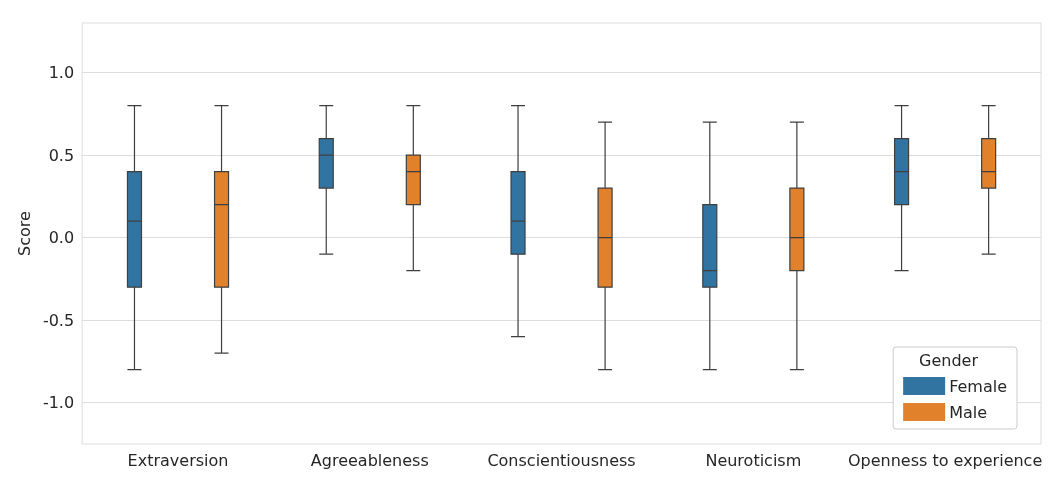 This screenshot has width=1053, height=477. Describe the element at coordinates (58, 403) in the screenshot. I see `y-tick-label: -1.0` at that location.